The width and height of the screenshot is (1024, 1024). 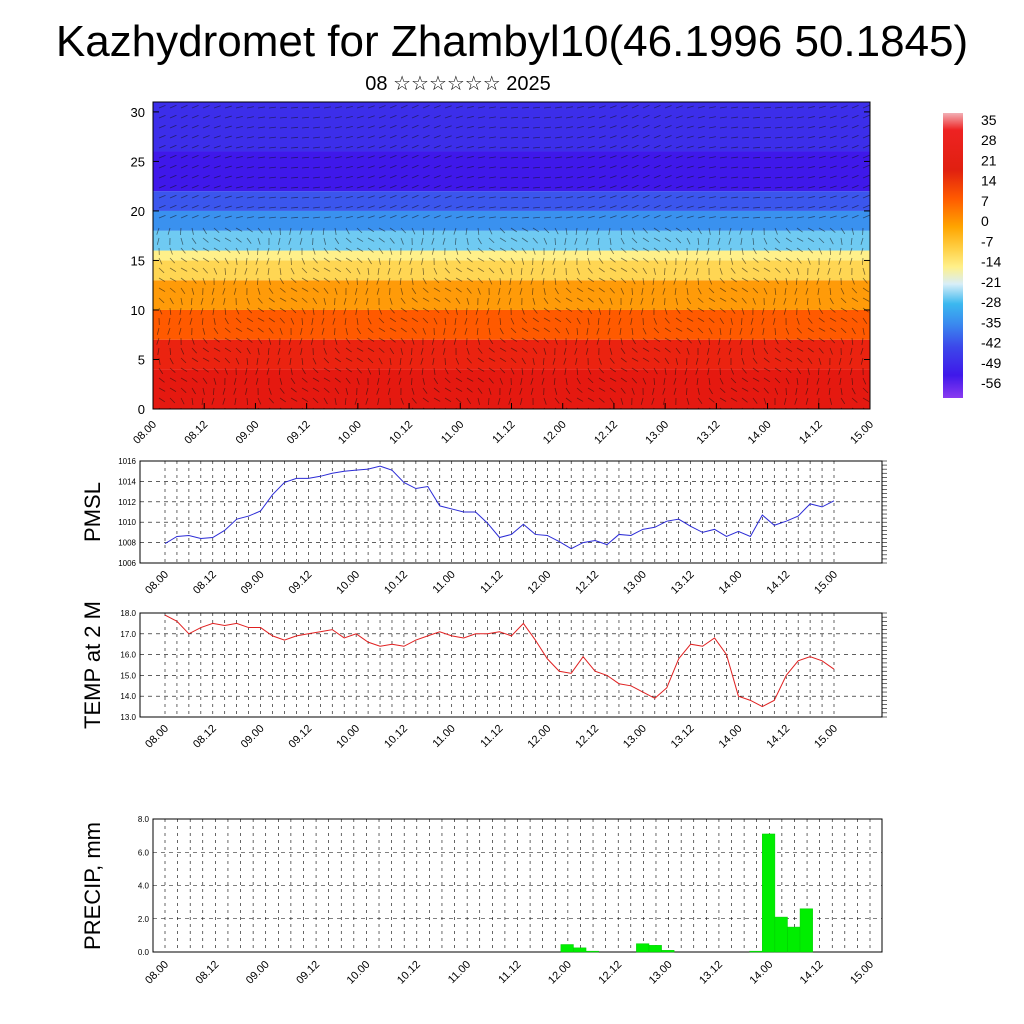 What do you see at coordinates (127, 563) in the screenshot?
I see `y-tick-label: 1006` at bounding box center [127, 563].